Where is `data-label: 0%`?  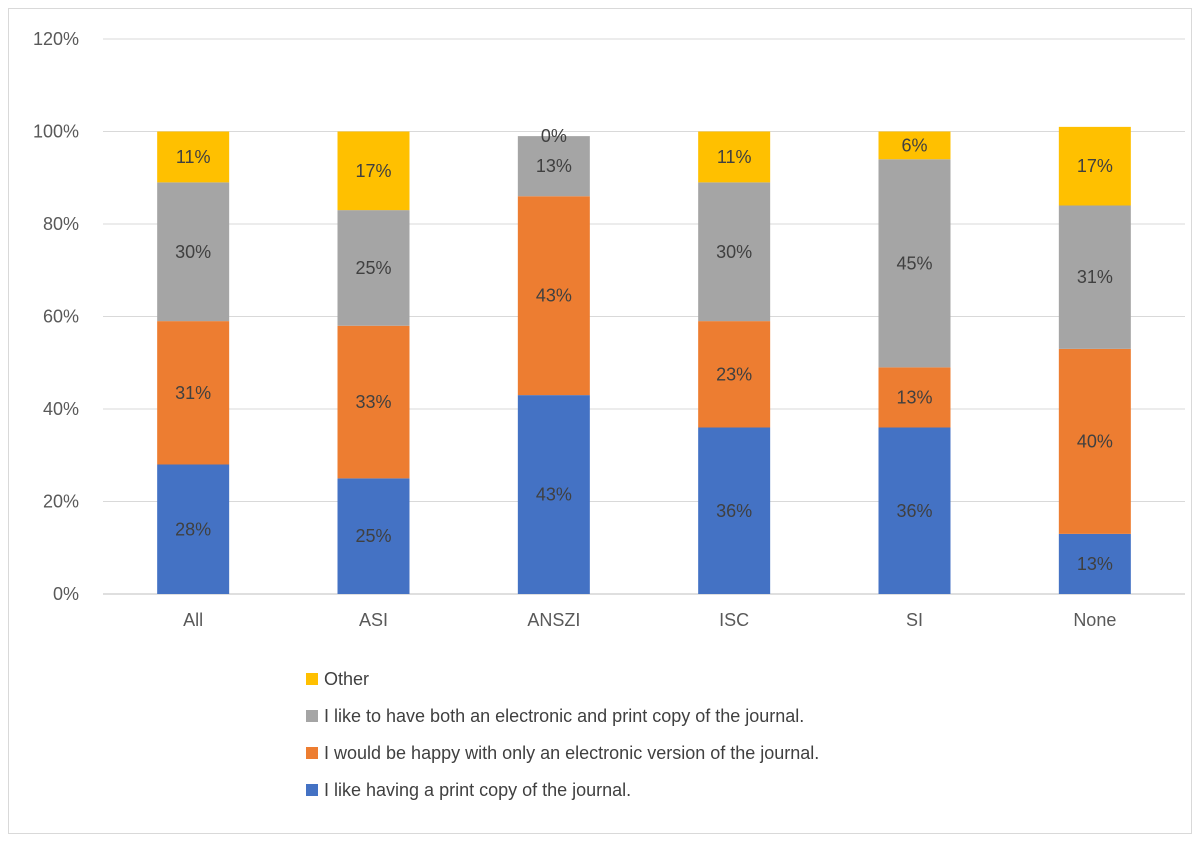 data-label: 0% is located at coordinates (554, 136).